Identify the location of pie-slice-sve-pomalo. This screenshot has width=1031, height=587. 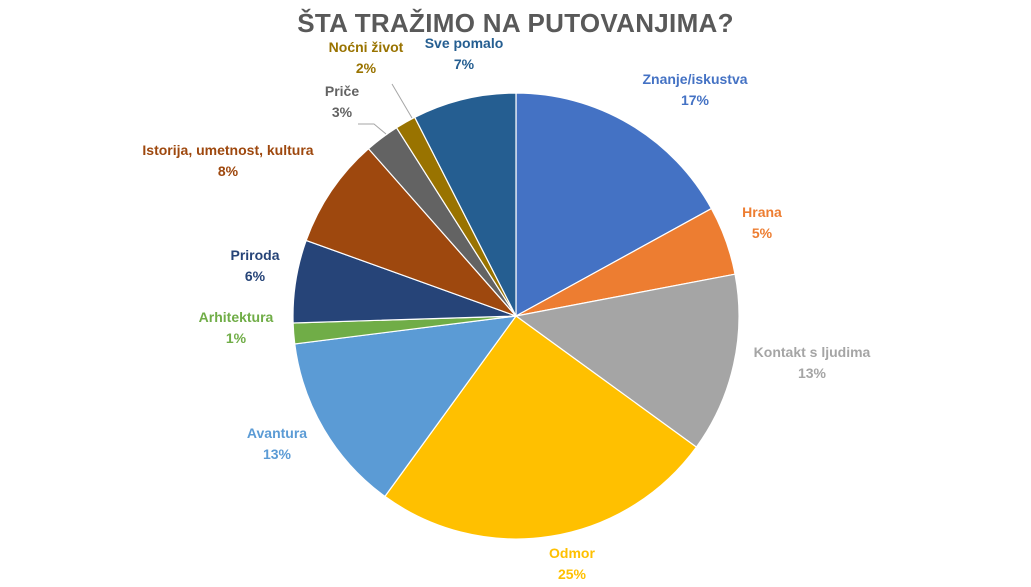
(465, 204).